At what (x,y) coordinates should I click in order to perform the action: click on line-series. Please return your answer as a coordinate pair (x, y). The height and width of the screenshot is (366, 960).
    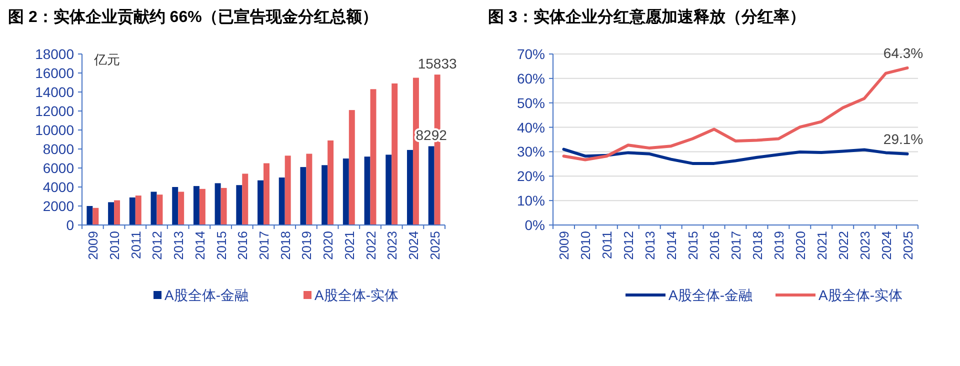
    Looking at the image, I should click on (735, 156).